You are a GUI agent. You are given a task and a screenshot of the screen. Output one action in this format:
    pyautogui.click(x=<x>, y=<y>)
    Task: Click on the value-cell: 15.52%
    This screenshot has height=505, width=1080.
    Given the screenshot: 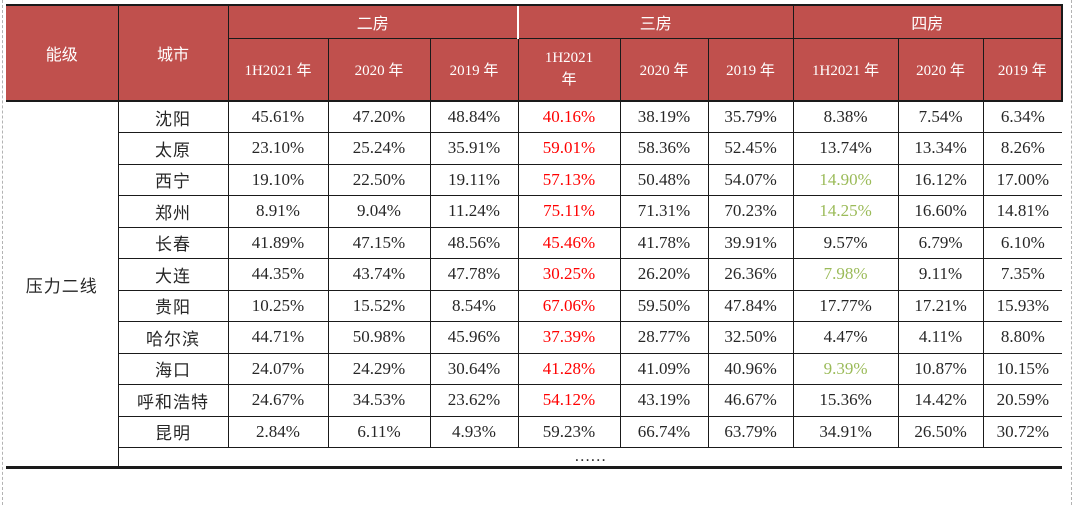 What is the action you would take?
    pyautogui.click(x=379, y=305)
    